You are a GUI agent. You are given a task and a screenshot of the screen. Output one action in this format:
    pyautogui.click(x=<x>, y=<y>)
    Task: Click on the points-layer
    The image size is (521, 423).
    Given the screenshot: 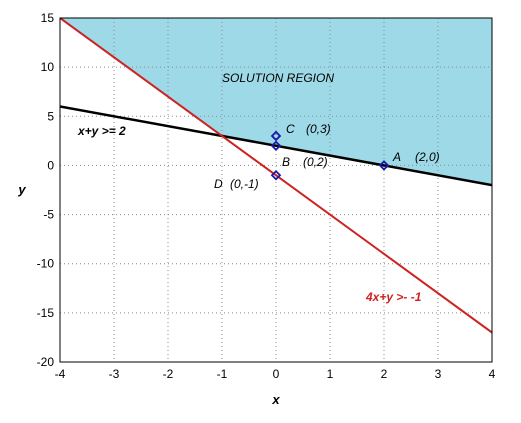 What is the action you would take?
    pyautogui.click(x=330, y=155)
    